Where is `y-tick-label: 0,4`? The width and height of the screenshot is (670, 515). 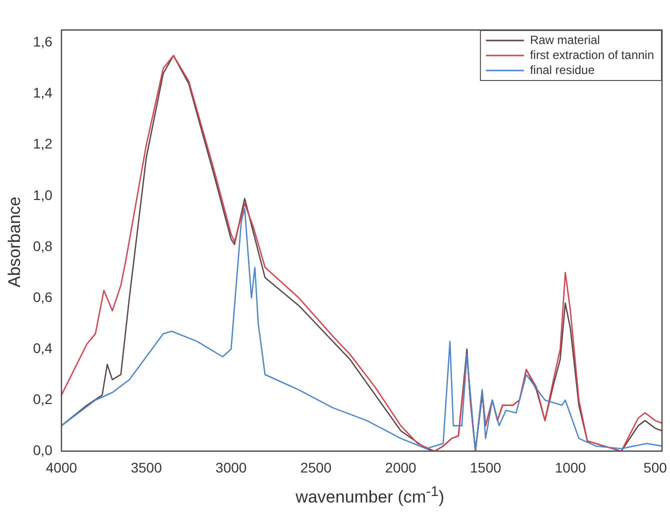
y-tick-label: 0,4 is located at coordinates (42, 348).